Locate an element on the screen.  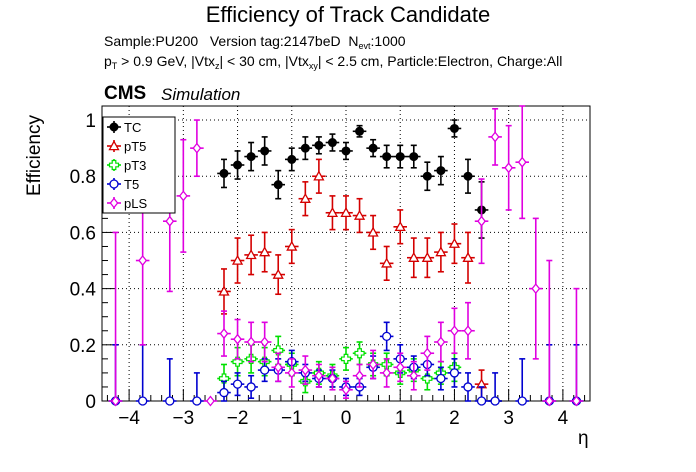
x-tick-label: 0 is located at coordinates (346, 418).